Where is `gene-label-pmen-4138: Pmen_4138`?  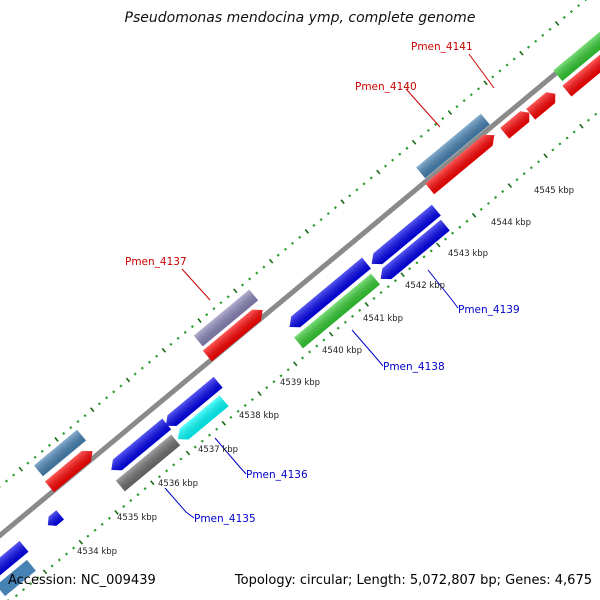
gene-label-pmen-4138: Pmen_4138 is located at coordinates (414, 367).